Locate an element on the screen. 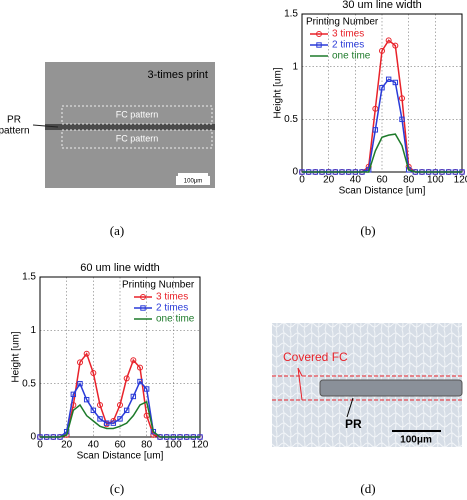 The image size is (467, 500). region-label: Covered FC is located at coordinates (315, 357).